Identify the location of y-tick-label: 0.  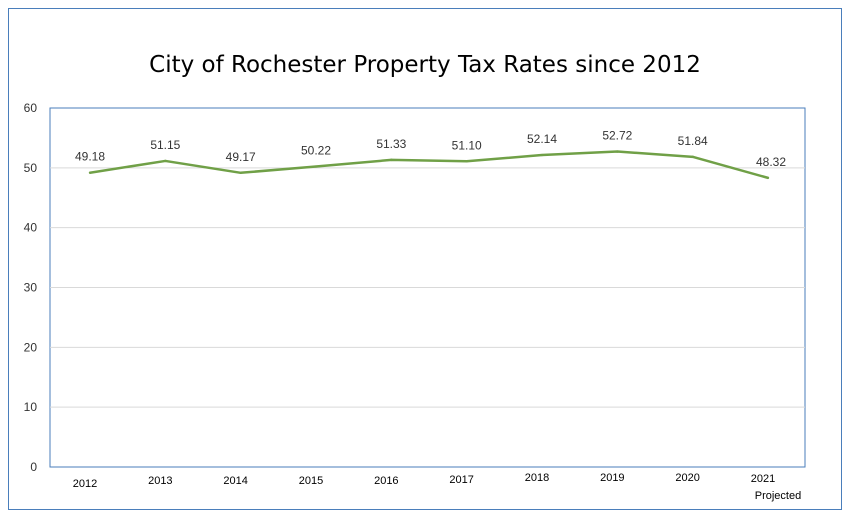
(33, 467).